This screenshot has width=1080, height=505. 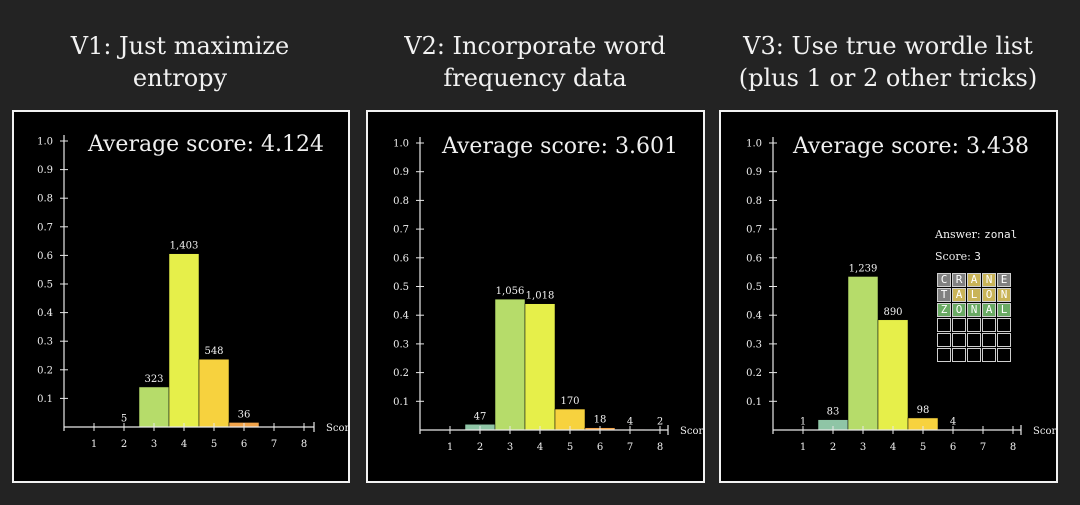 What do you see at coordinates (888, 46) in the screenshot?
I see `panel-3-title-line1: V3: Use true wordle list` at bounding box center [888, 46].